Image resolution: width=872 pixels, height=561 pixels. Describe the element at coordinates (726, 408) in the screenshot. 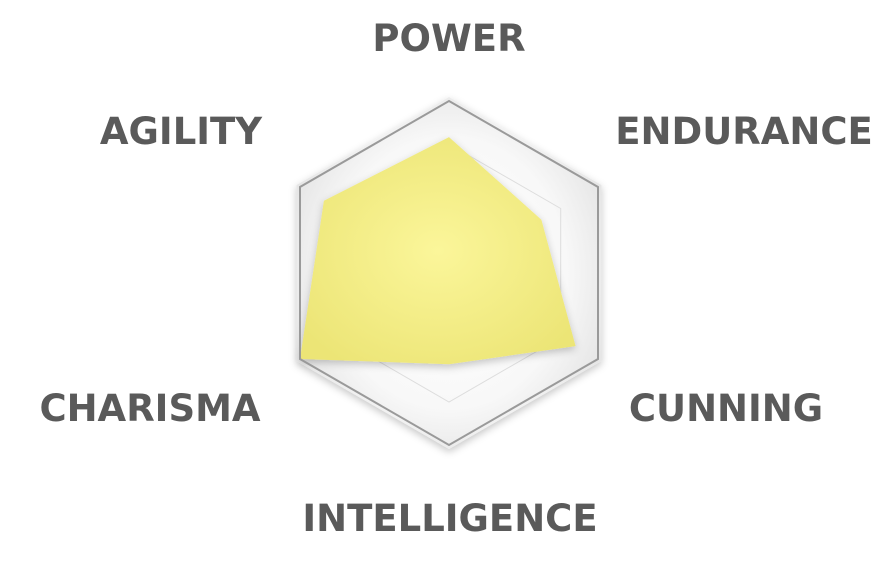

I see `axis-label-cunning: CUNNING` at that location.